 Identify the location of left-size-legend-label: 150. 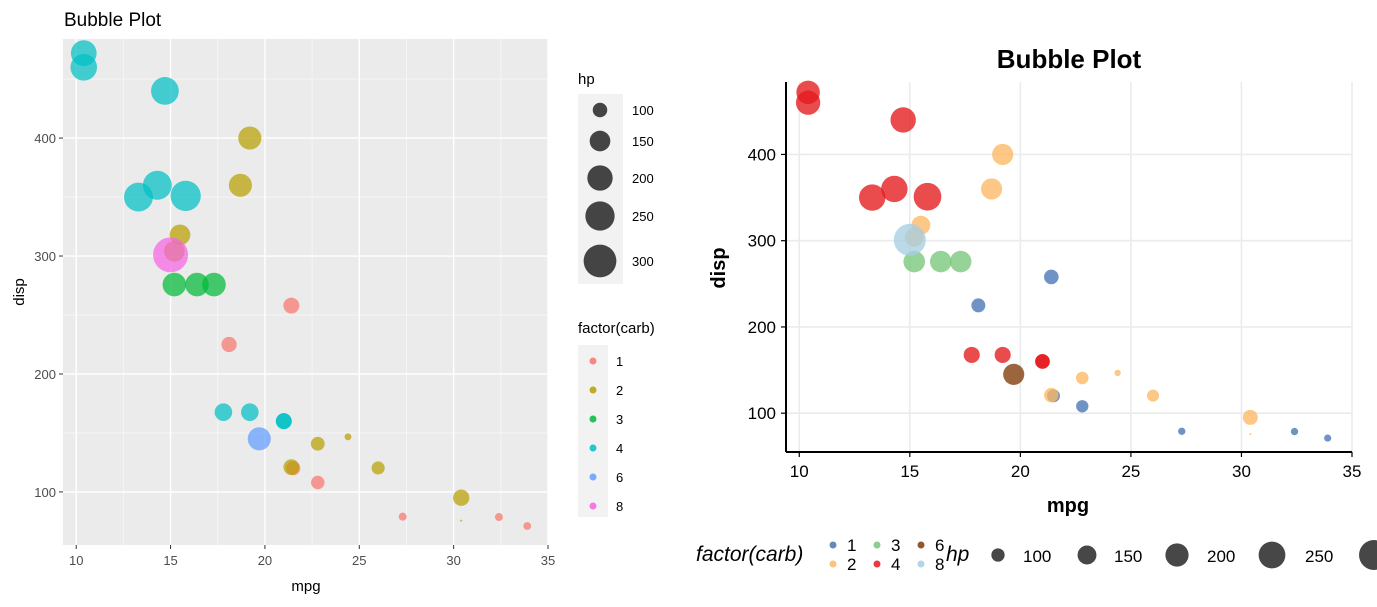
(643, 141).